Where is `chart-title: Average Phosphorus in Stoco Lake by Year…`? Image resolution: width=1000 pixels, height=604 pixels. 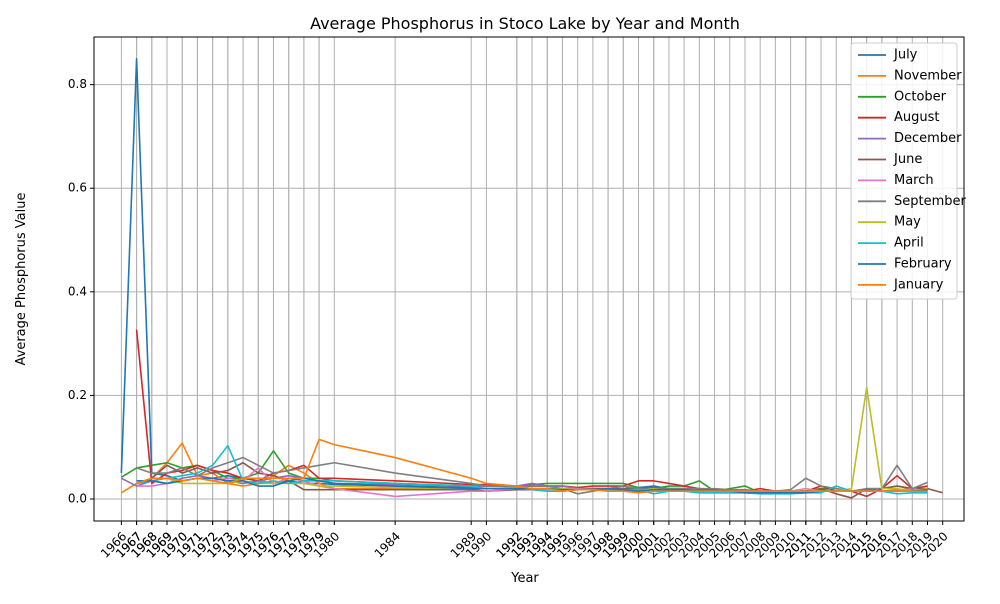
chart-title: Average Phosphorus in Stoco Lake by Year… is located at coordinates (525, 23).